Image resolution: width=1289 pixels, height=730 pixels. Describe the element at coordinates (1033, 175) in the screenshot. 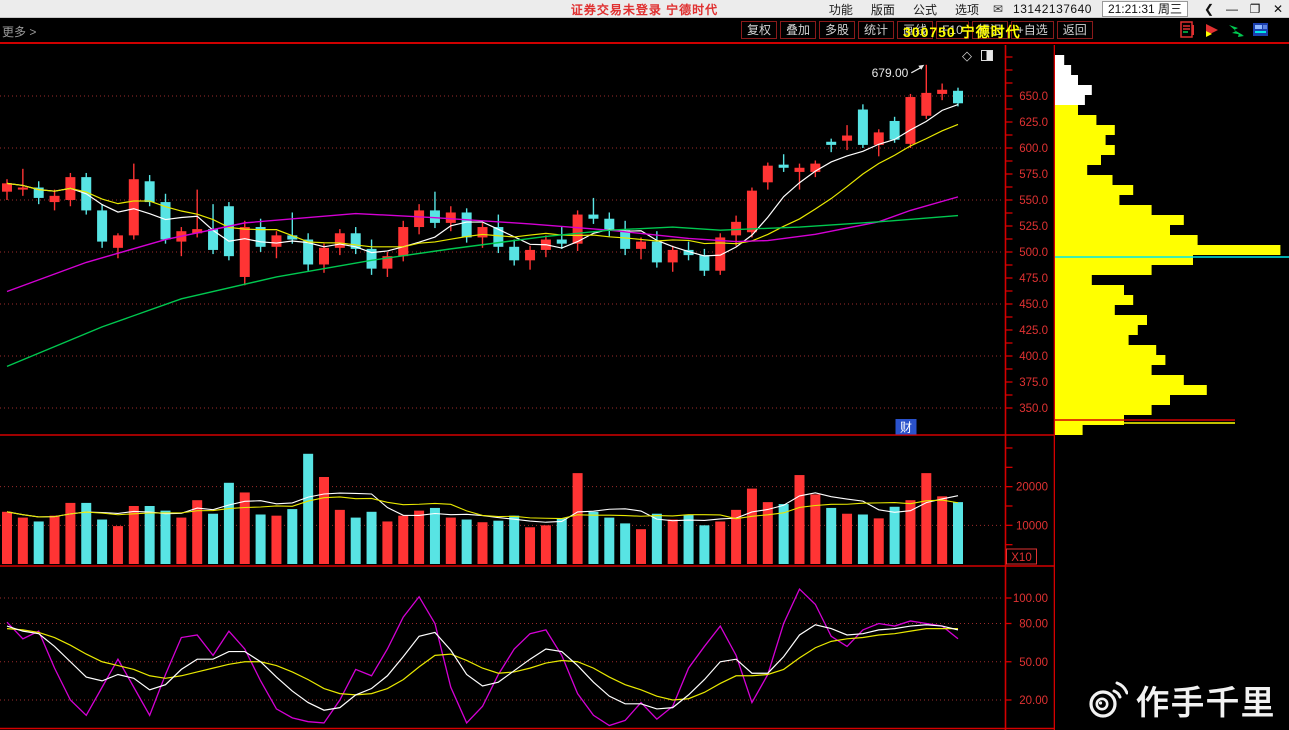

I see `svg-text: 575.0` at that location.